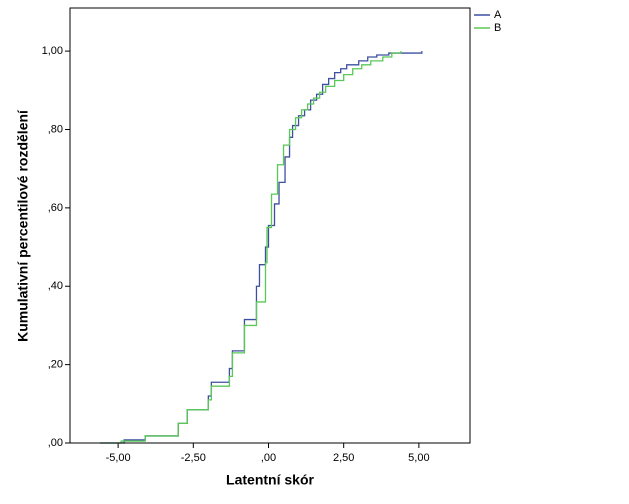  What do you see at coordinates (55, 443) in the screenshot?
I see `y-tick-label: ,00` at bounding box center [55, 443].